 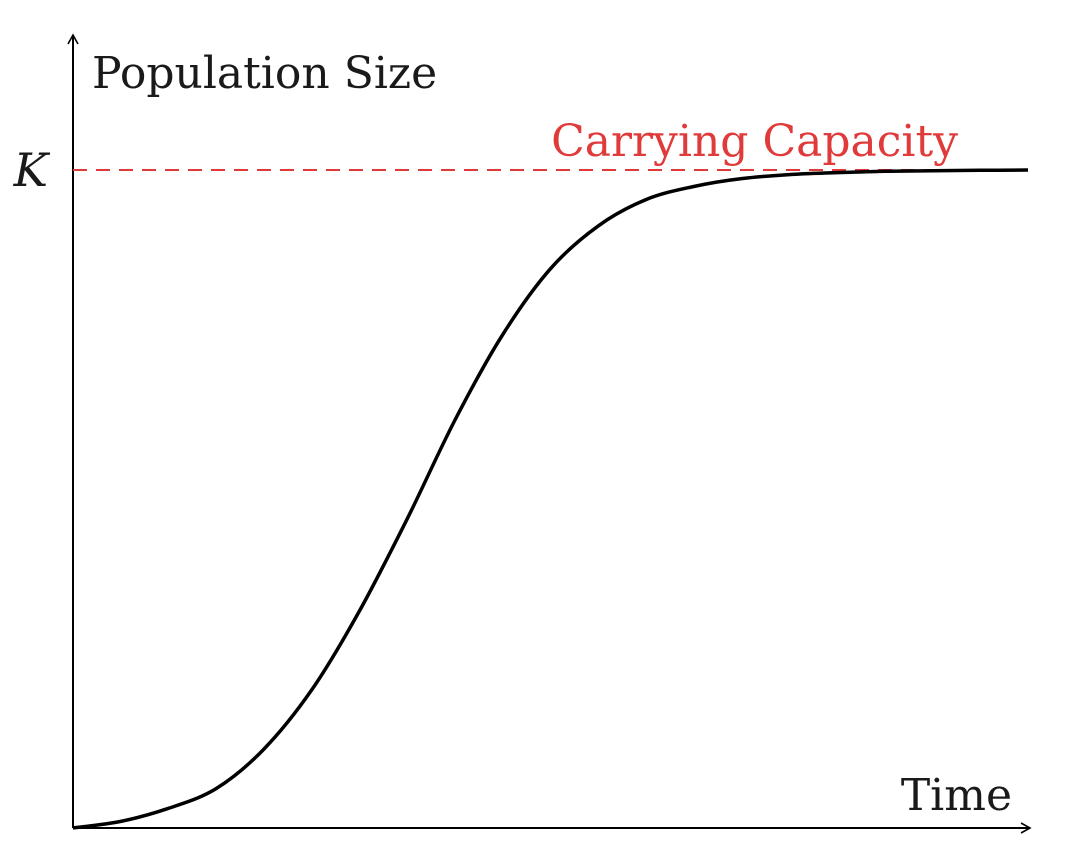 What do you see at coordinates (32, 170) in the screenshot?
I see `y-tick-label-k: K` at bounding box center [32, 170].